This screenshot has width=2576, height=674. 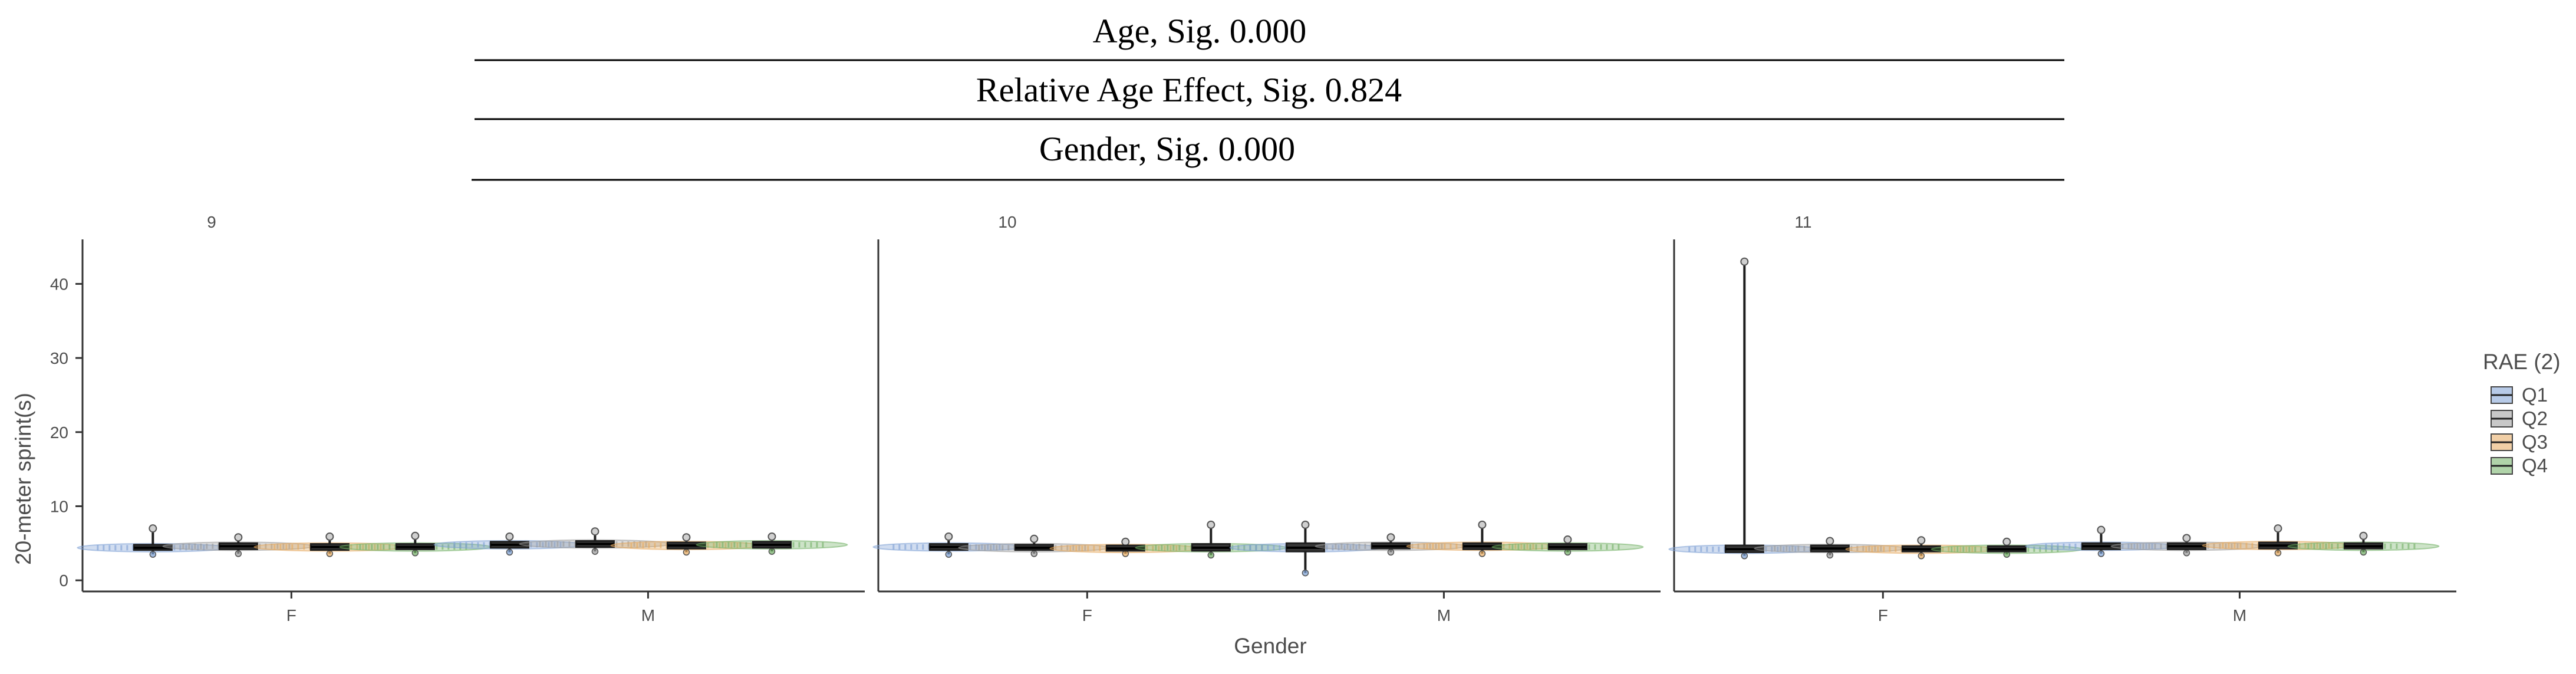 What do you see at coordinates (2522, 362) in the screenshot?
I see `legend-title: RAE (2)` at bounding box center [2522, 362].